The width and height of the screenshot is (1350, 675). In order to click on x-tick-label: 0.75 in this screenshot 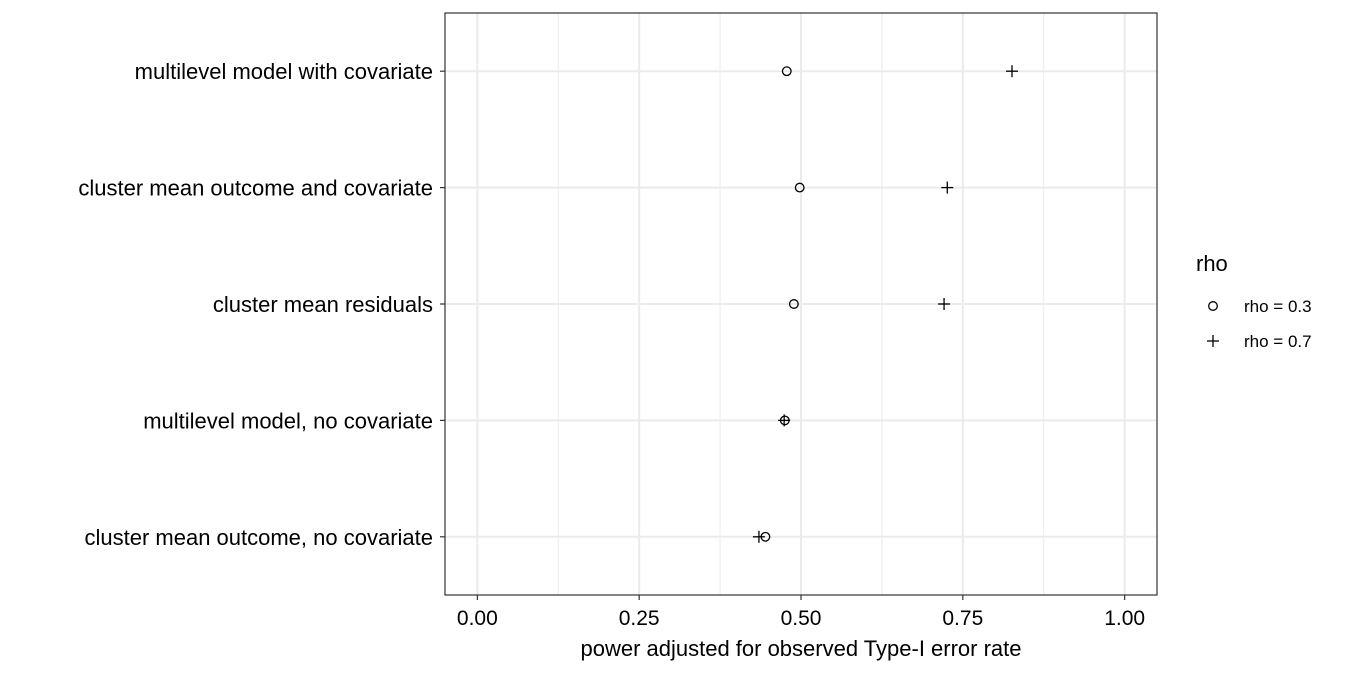, I will do `click(962, 618)`.